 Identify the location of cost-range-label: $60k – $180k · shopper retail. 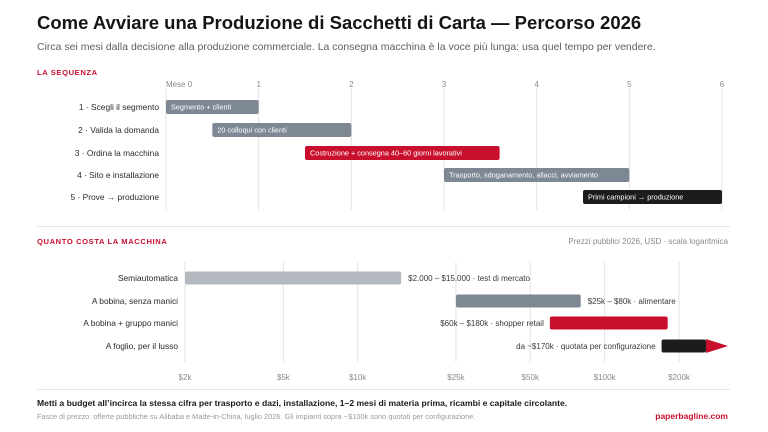
(492, 323).